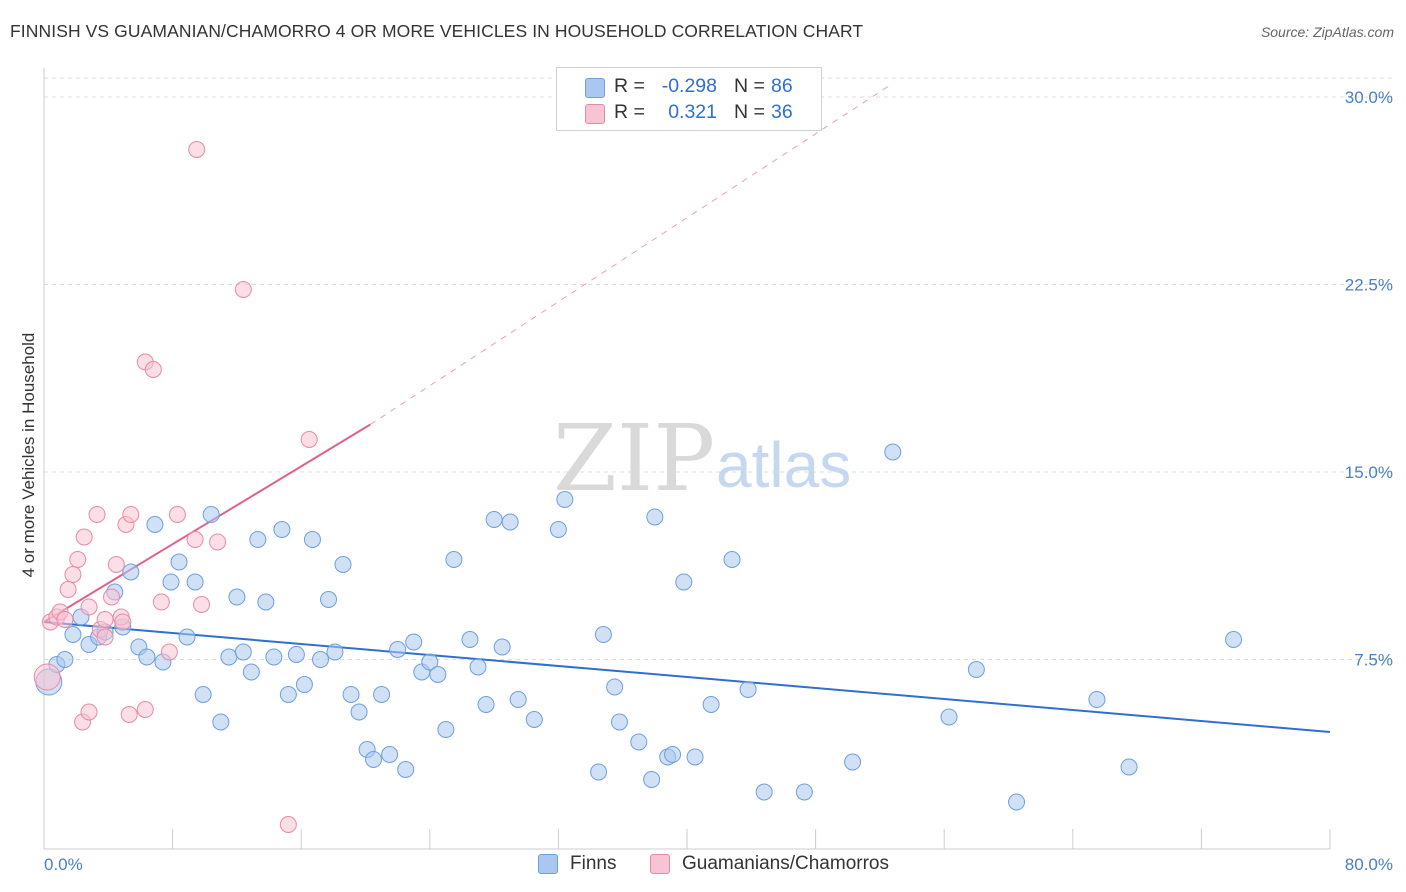  Describe the element at coordinates (1369, 472) in the screenshot. I see `y-tick-label: 15.0%` at that location.